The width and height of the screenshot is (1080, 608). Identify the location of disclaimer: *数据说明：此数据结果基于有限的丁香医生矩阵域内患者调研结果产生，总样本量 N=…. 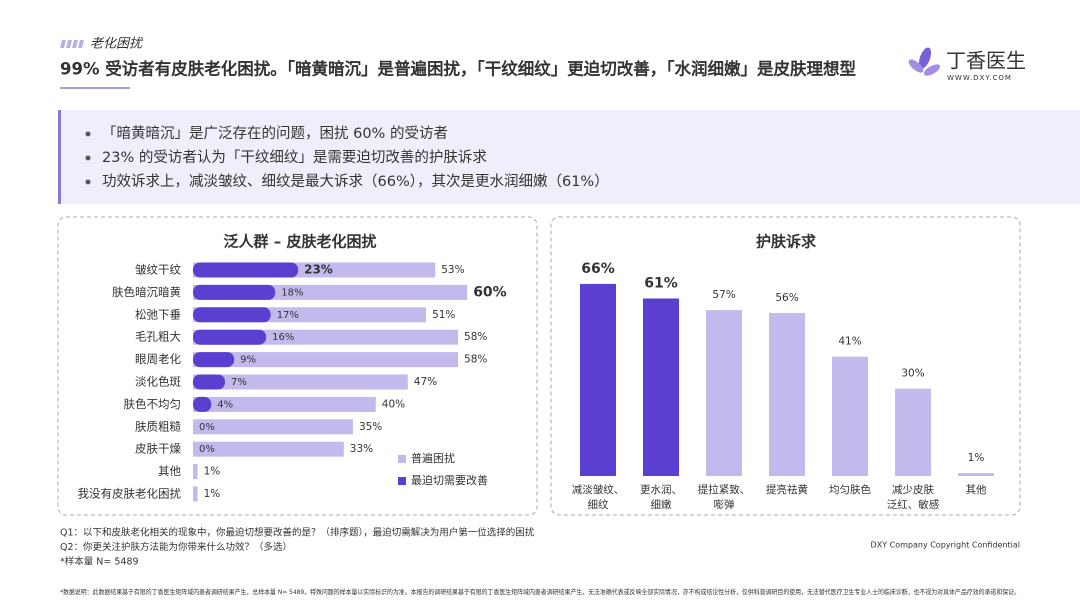
(540, 591).